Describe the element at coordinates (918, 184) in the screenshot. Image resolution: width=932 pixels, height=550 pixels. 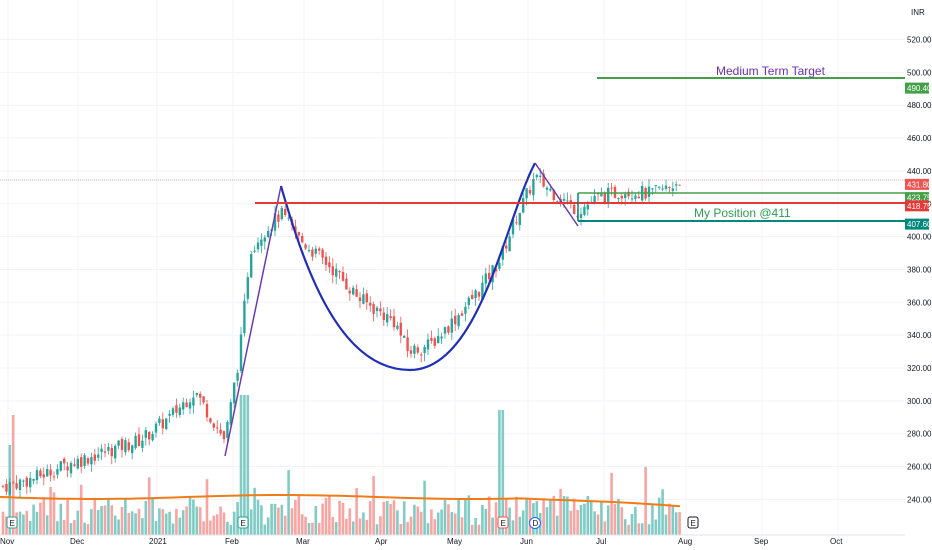
I see `price-tag: 431.80` at that location.